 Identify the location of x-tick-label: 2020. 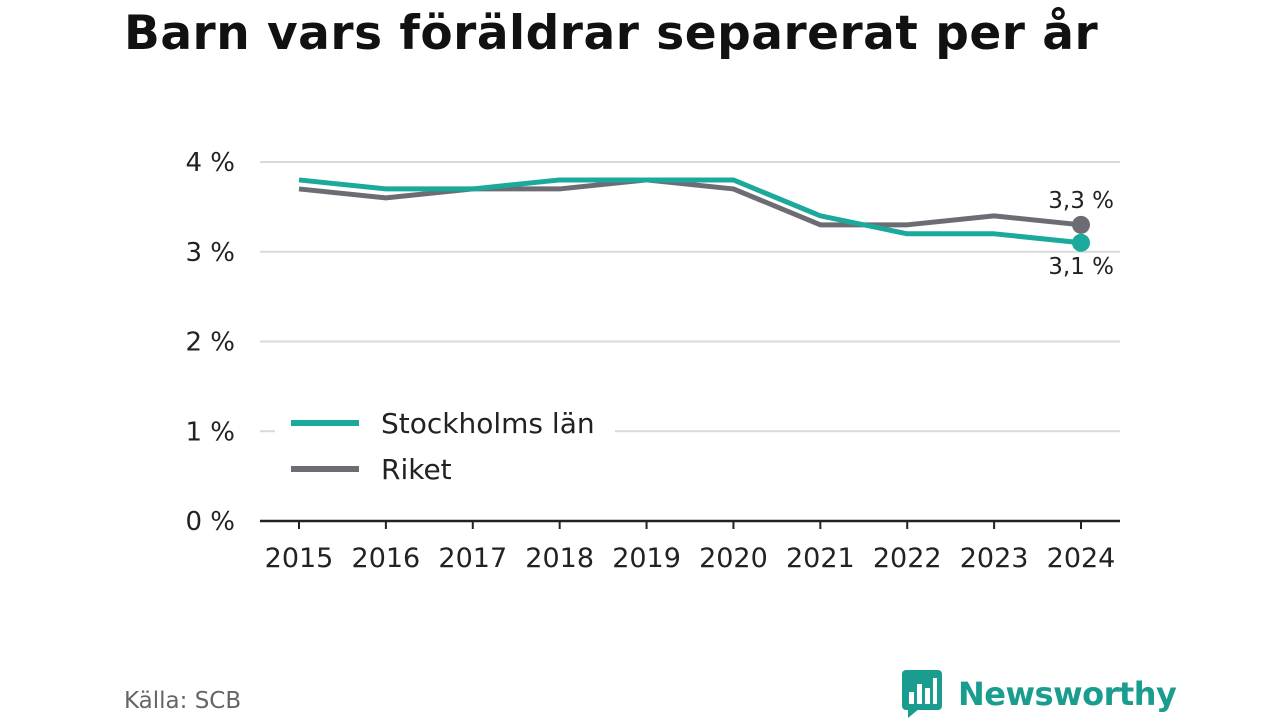
(733, 558).